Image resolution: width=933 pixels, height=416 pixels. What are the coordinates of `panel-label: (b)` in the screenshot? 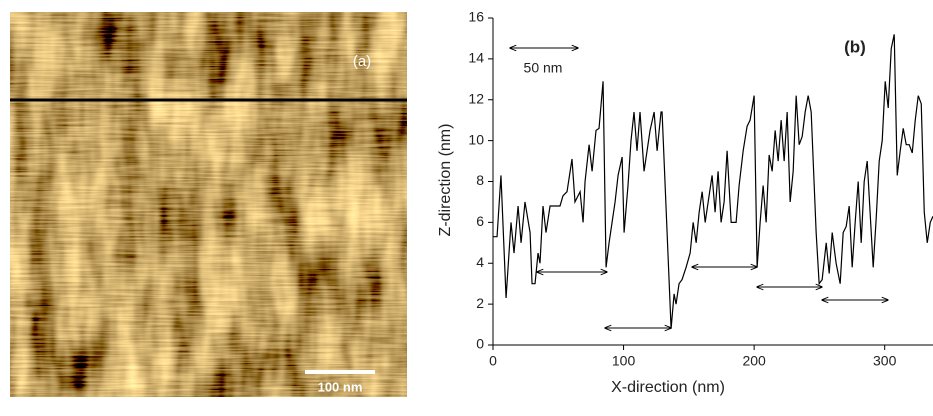 It's located at (855, 46).